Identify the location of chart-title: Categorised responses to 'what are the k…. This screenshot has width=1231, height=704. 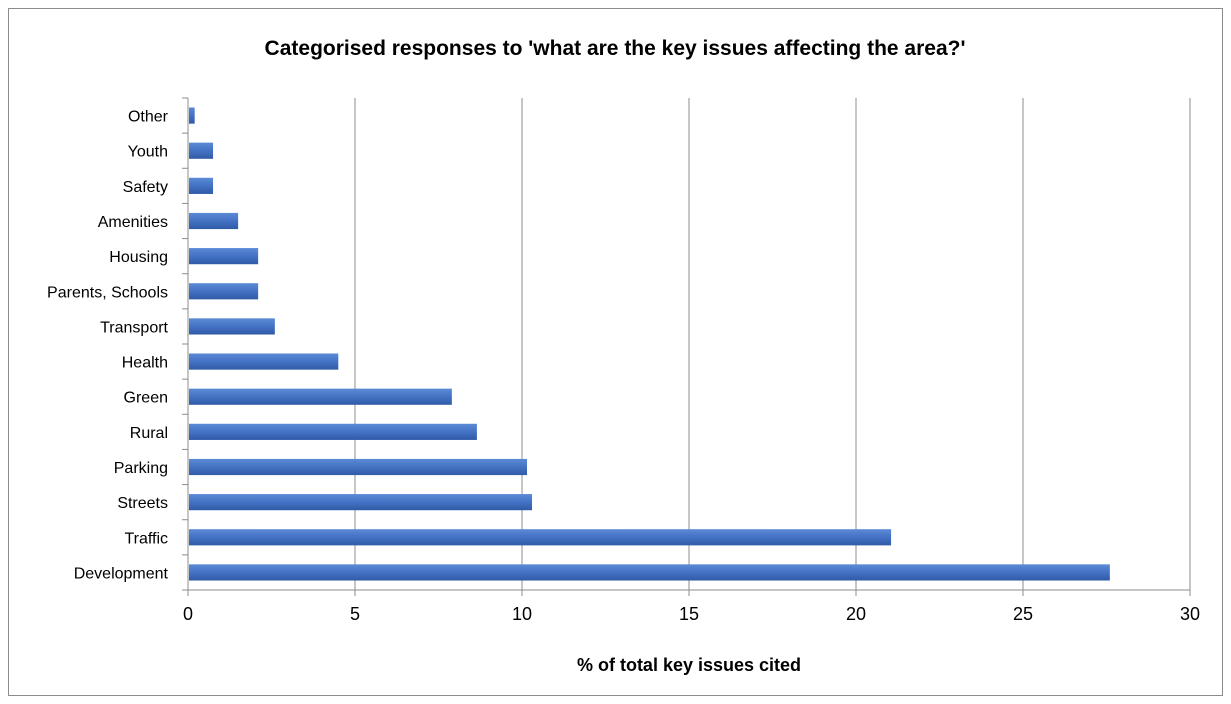
(615, 48).